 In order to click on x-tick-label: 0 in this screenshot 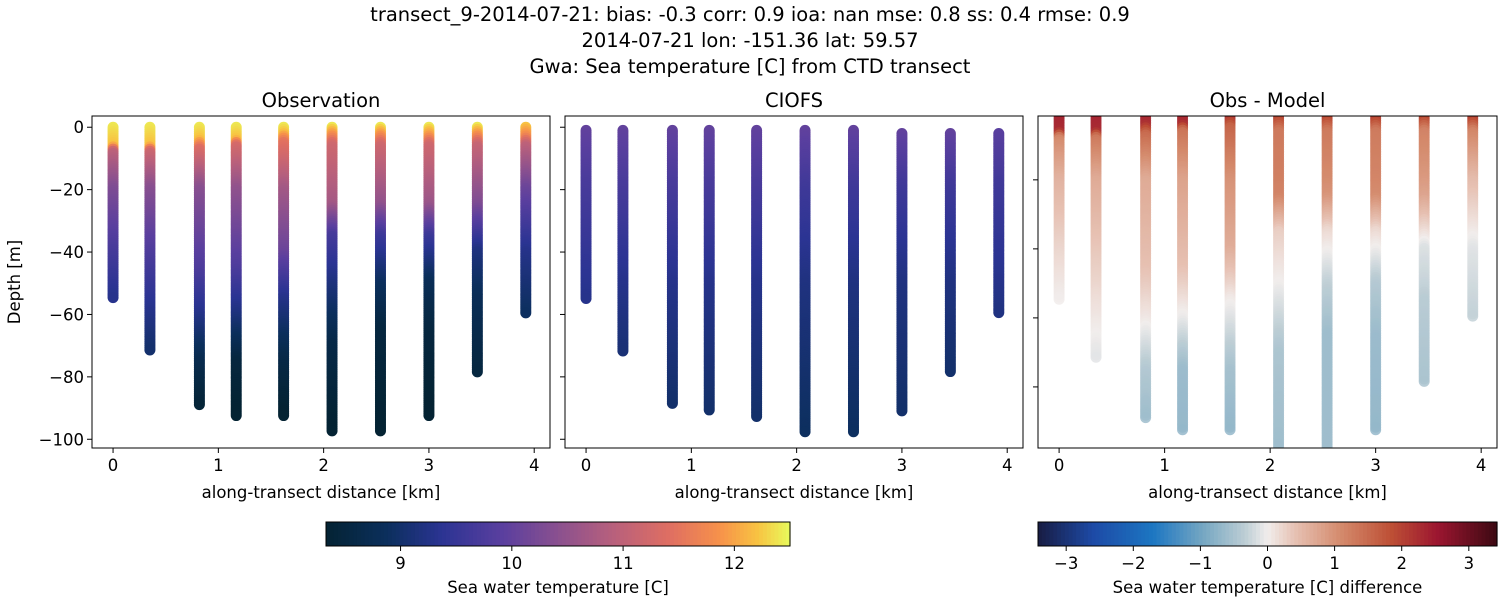, I will do `click(1059, 465)`.